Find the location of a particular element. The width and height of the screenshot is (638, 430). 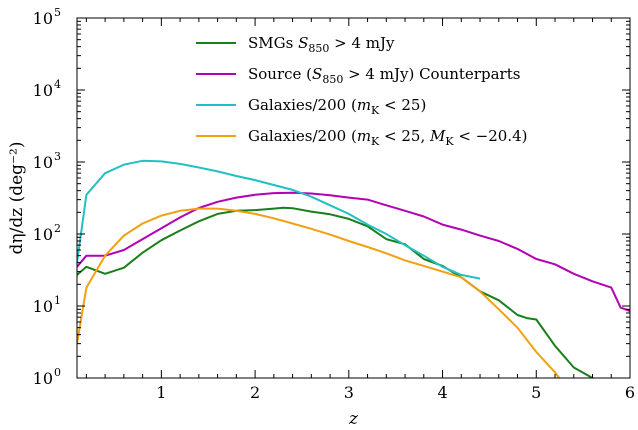

legend-item-1: Source (S850 > 4 mJy) Counterparts is located at coordinates (358, 75).